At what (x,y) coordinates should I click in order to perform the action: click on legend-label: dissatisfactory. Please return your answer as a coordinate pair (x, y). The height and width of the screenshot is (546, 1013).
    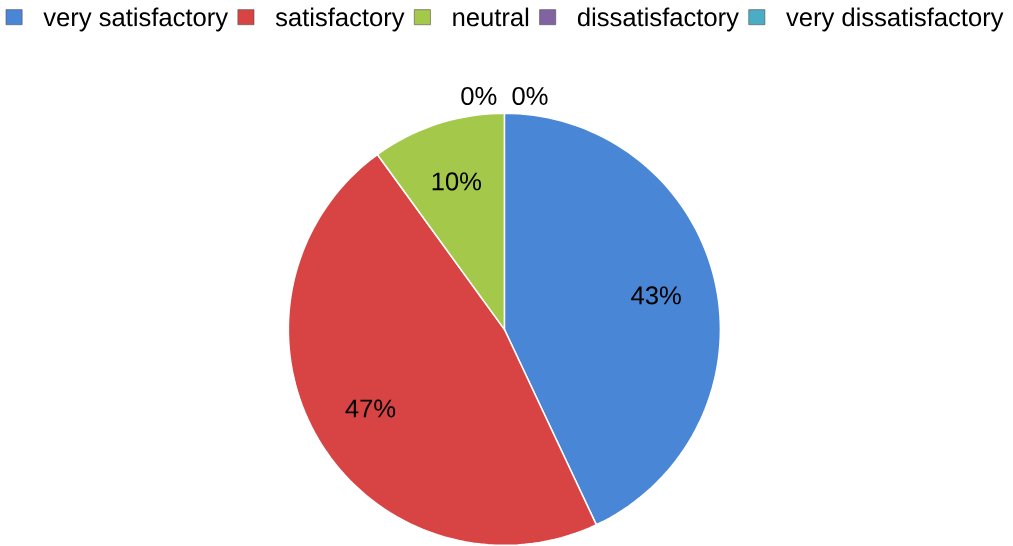
    Looking at the image, I should click on (658, 19).